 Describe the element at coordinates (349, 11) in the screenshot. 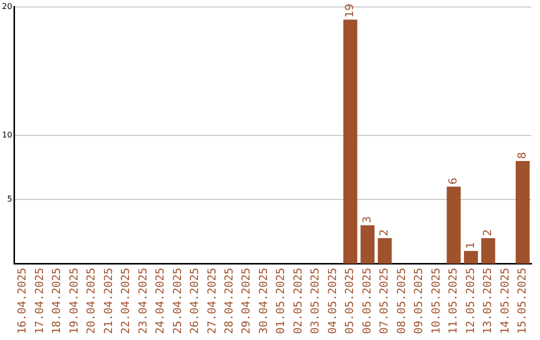

I see `data-label: 19` at that location.